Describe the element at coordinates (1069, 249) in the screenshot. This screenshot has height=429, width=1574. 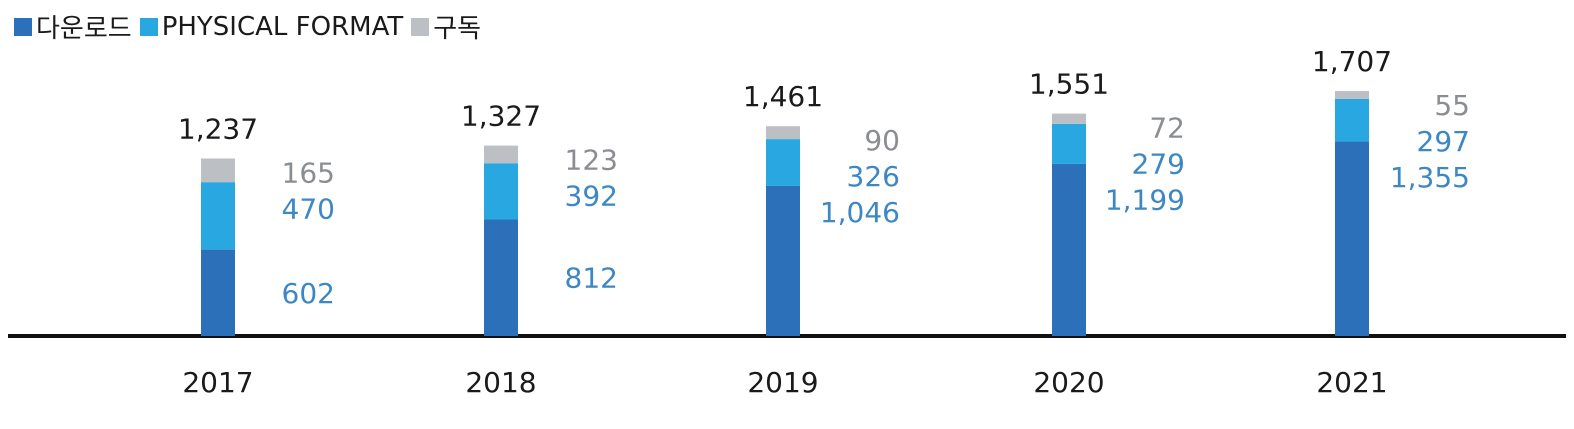
I see `bar-download-2020` at that location.